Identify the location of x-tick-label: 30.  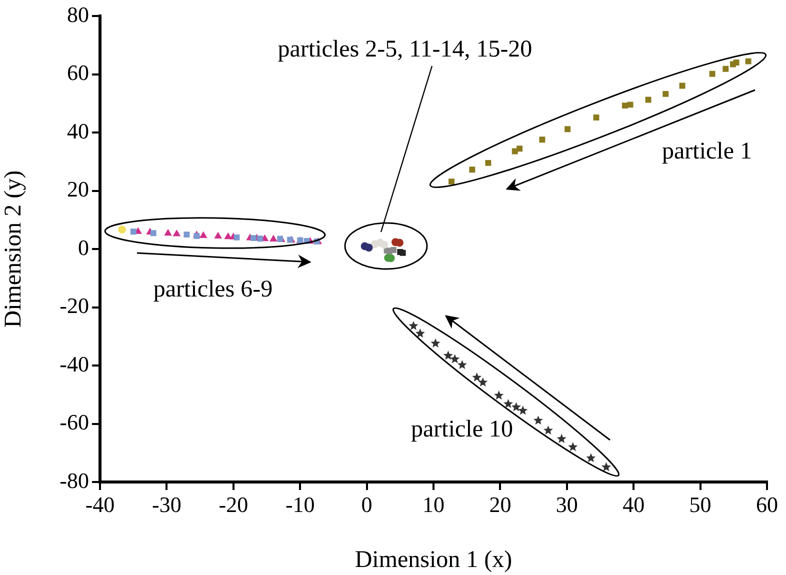
(567, 504).